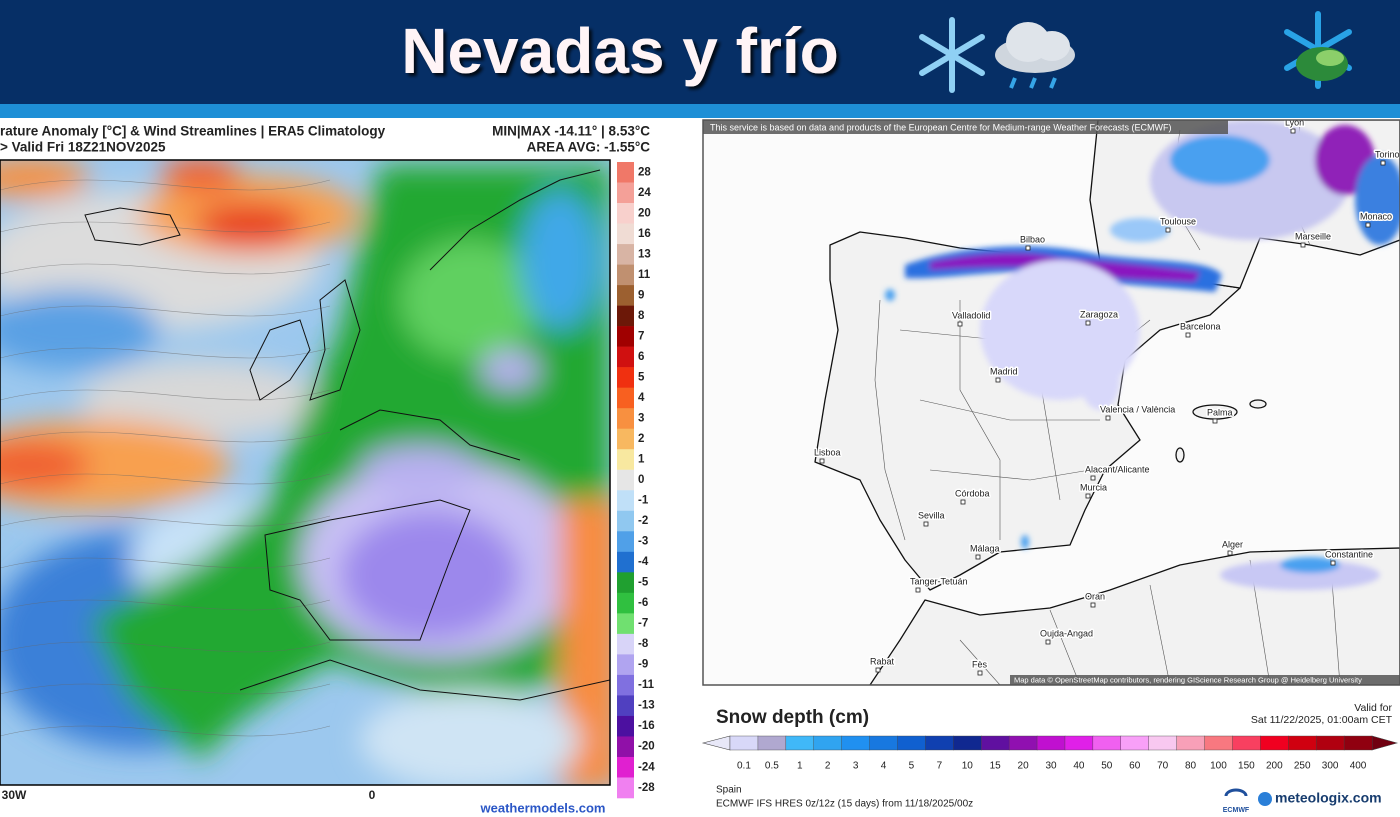 Image resolution: width=1400 pixels, height=817 pixels. I want to click on legend-label: 2, so click(828, 766).